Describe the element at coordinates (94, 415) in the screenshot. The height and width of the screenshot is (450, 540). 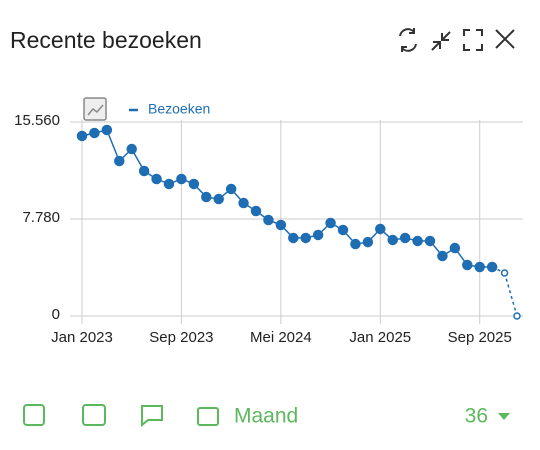
I see `image-icon` at that location.